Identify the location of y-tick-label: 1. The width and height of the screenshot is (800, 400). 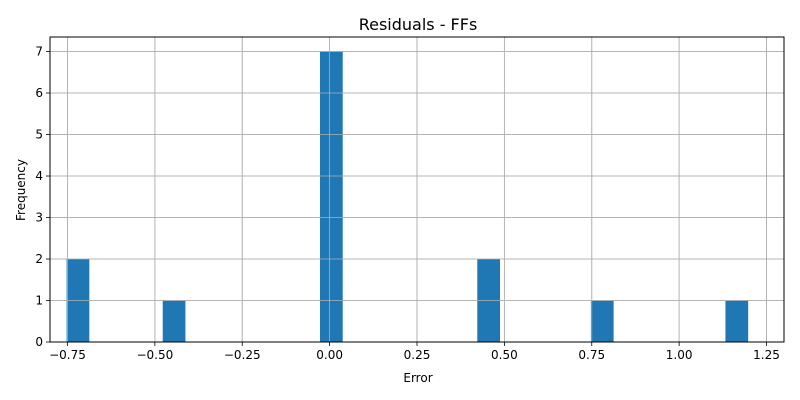
(39, 301).